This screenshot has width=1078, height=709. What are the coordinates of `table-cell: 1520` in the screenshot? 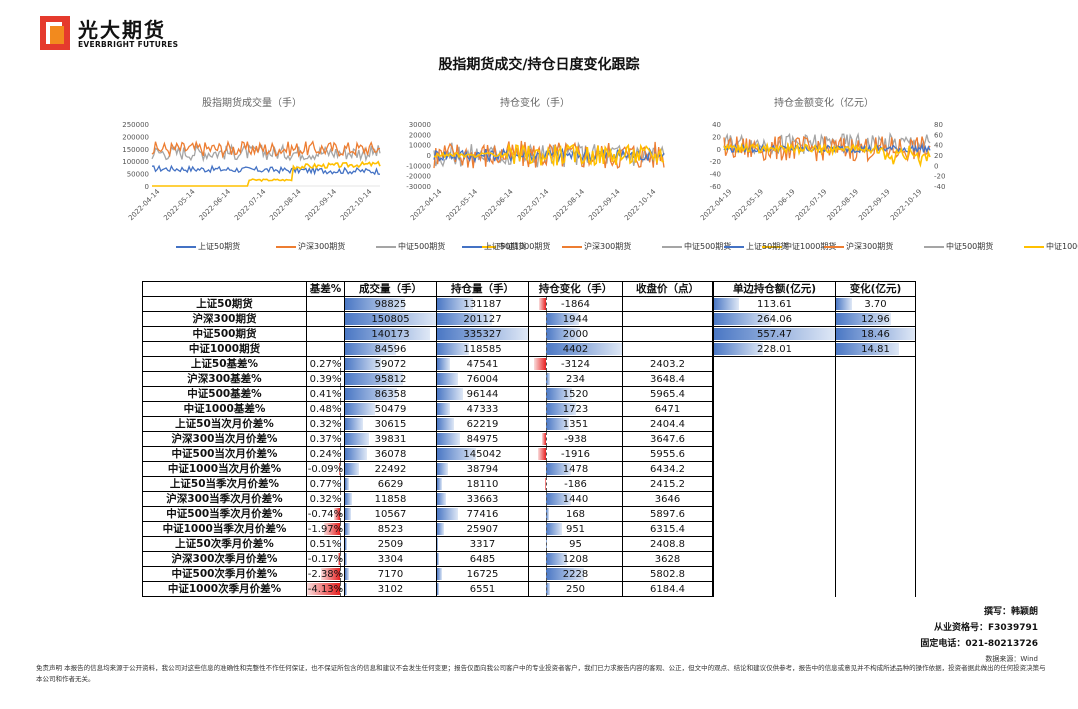 It's located at (575, 394).